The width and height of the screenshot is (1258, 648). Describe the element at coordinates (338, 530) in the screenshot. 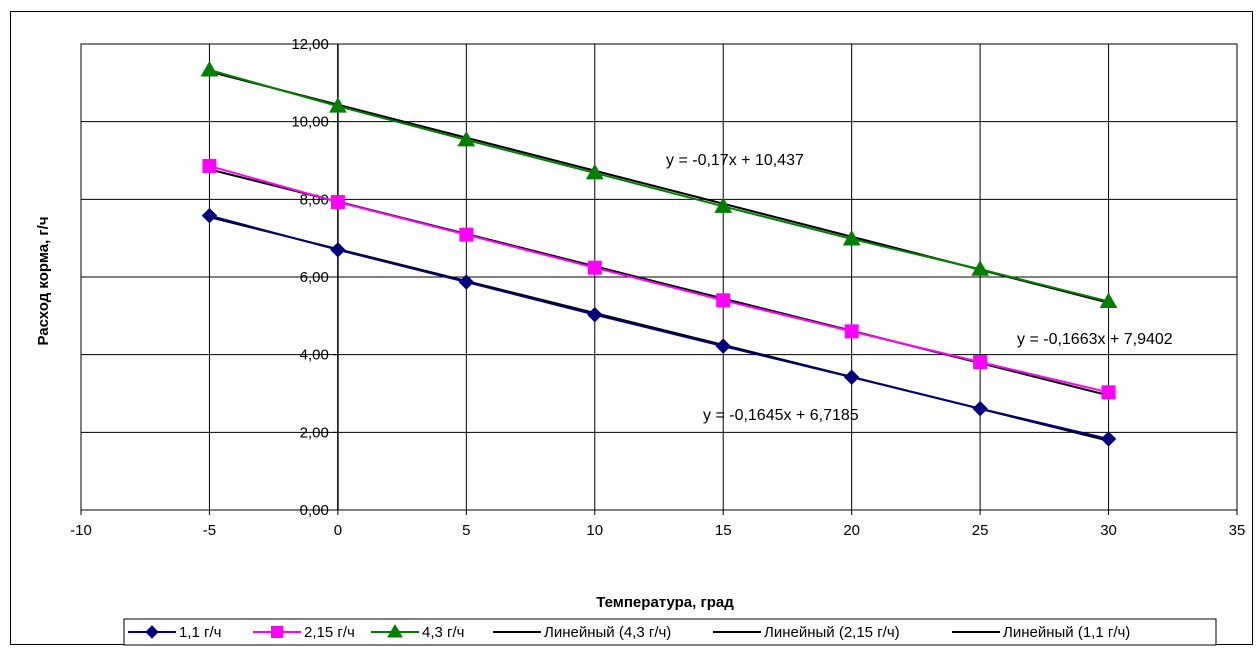

I see `x-tick-label: 0` at that location.